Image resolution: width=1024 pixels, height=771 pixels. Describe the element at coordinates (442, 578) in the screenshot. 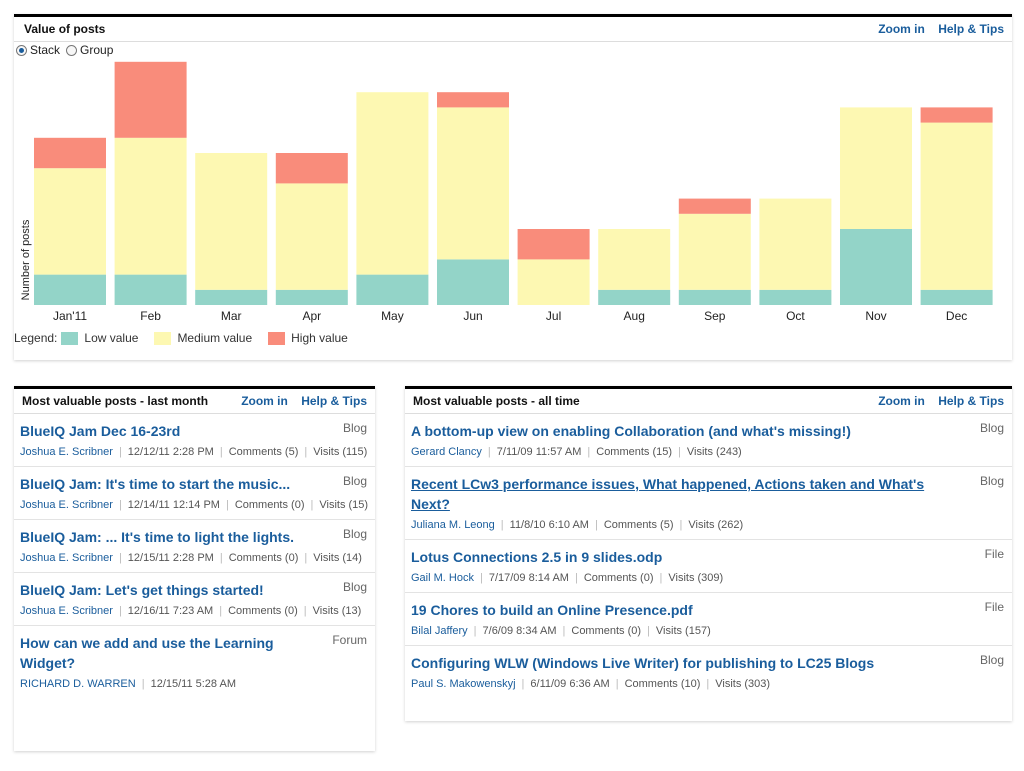

I see `post-author: Gail M. Hock` at that location.